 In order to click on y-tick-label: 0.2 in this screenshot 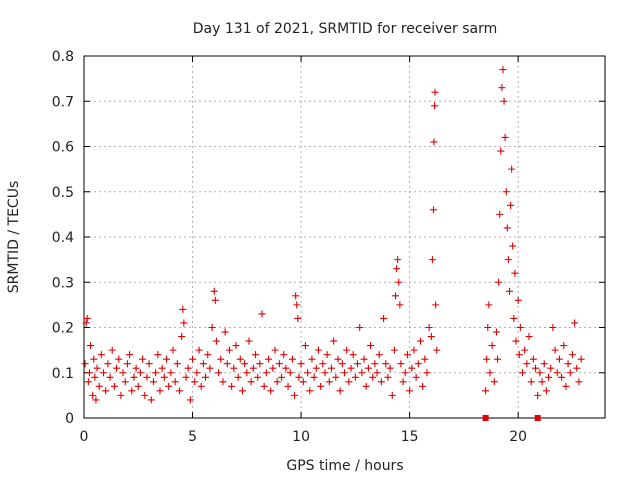, I will do `click(63, 329)`.